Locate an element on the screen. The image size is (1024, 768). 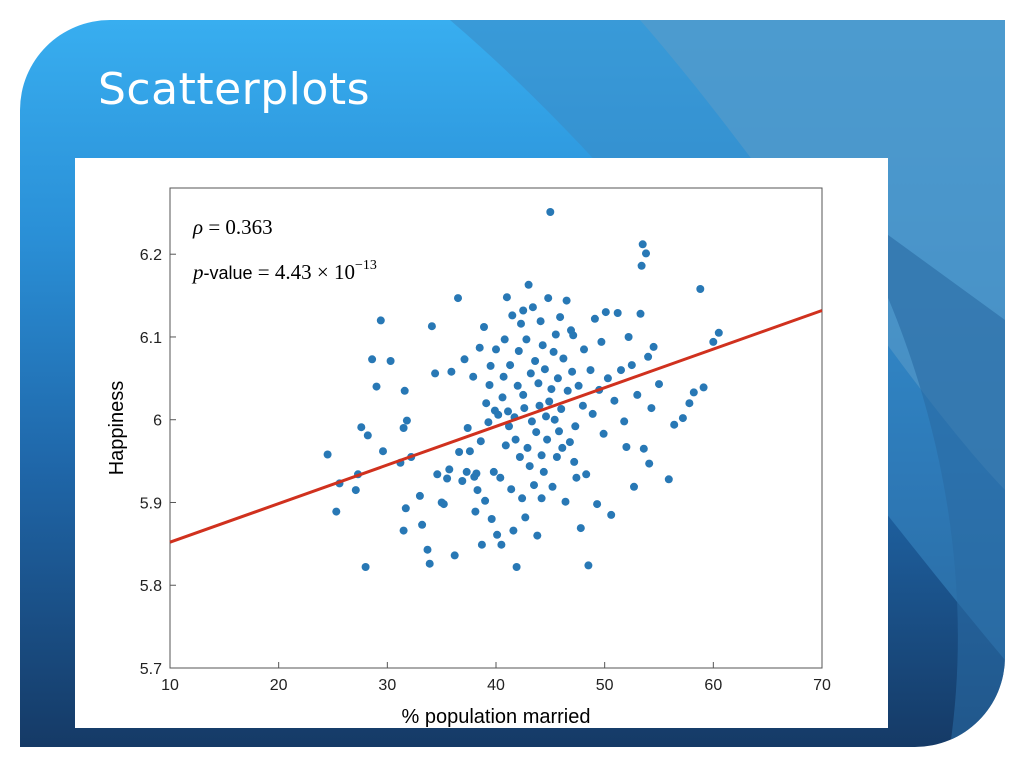
slide-title: Scatterplots is located at coordinates (234, 89).